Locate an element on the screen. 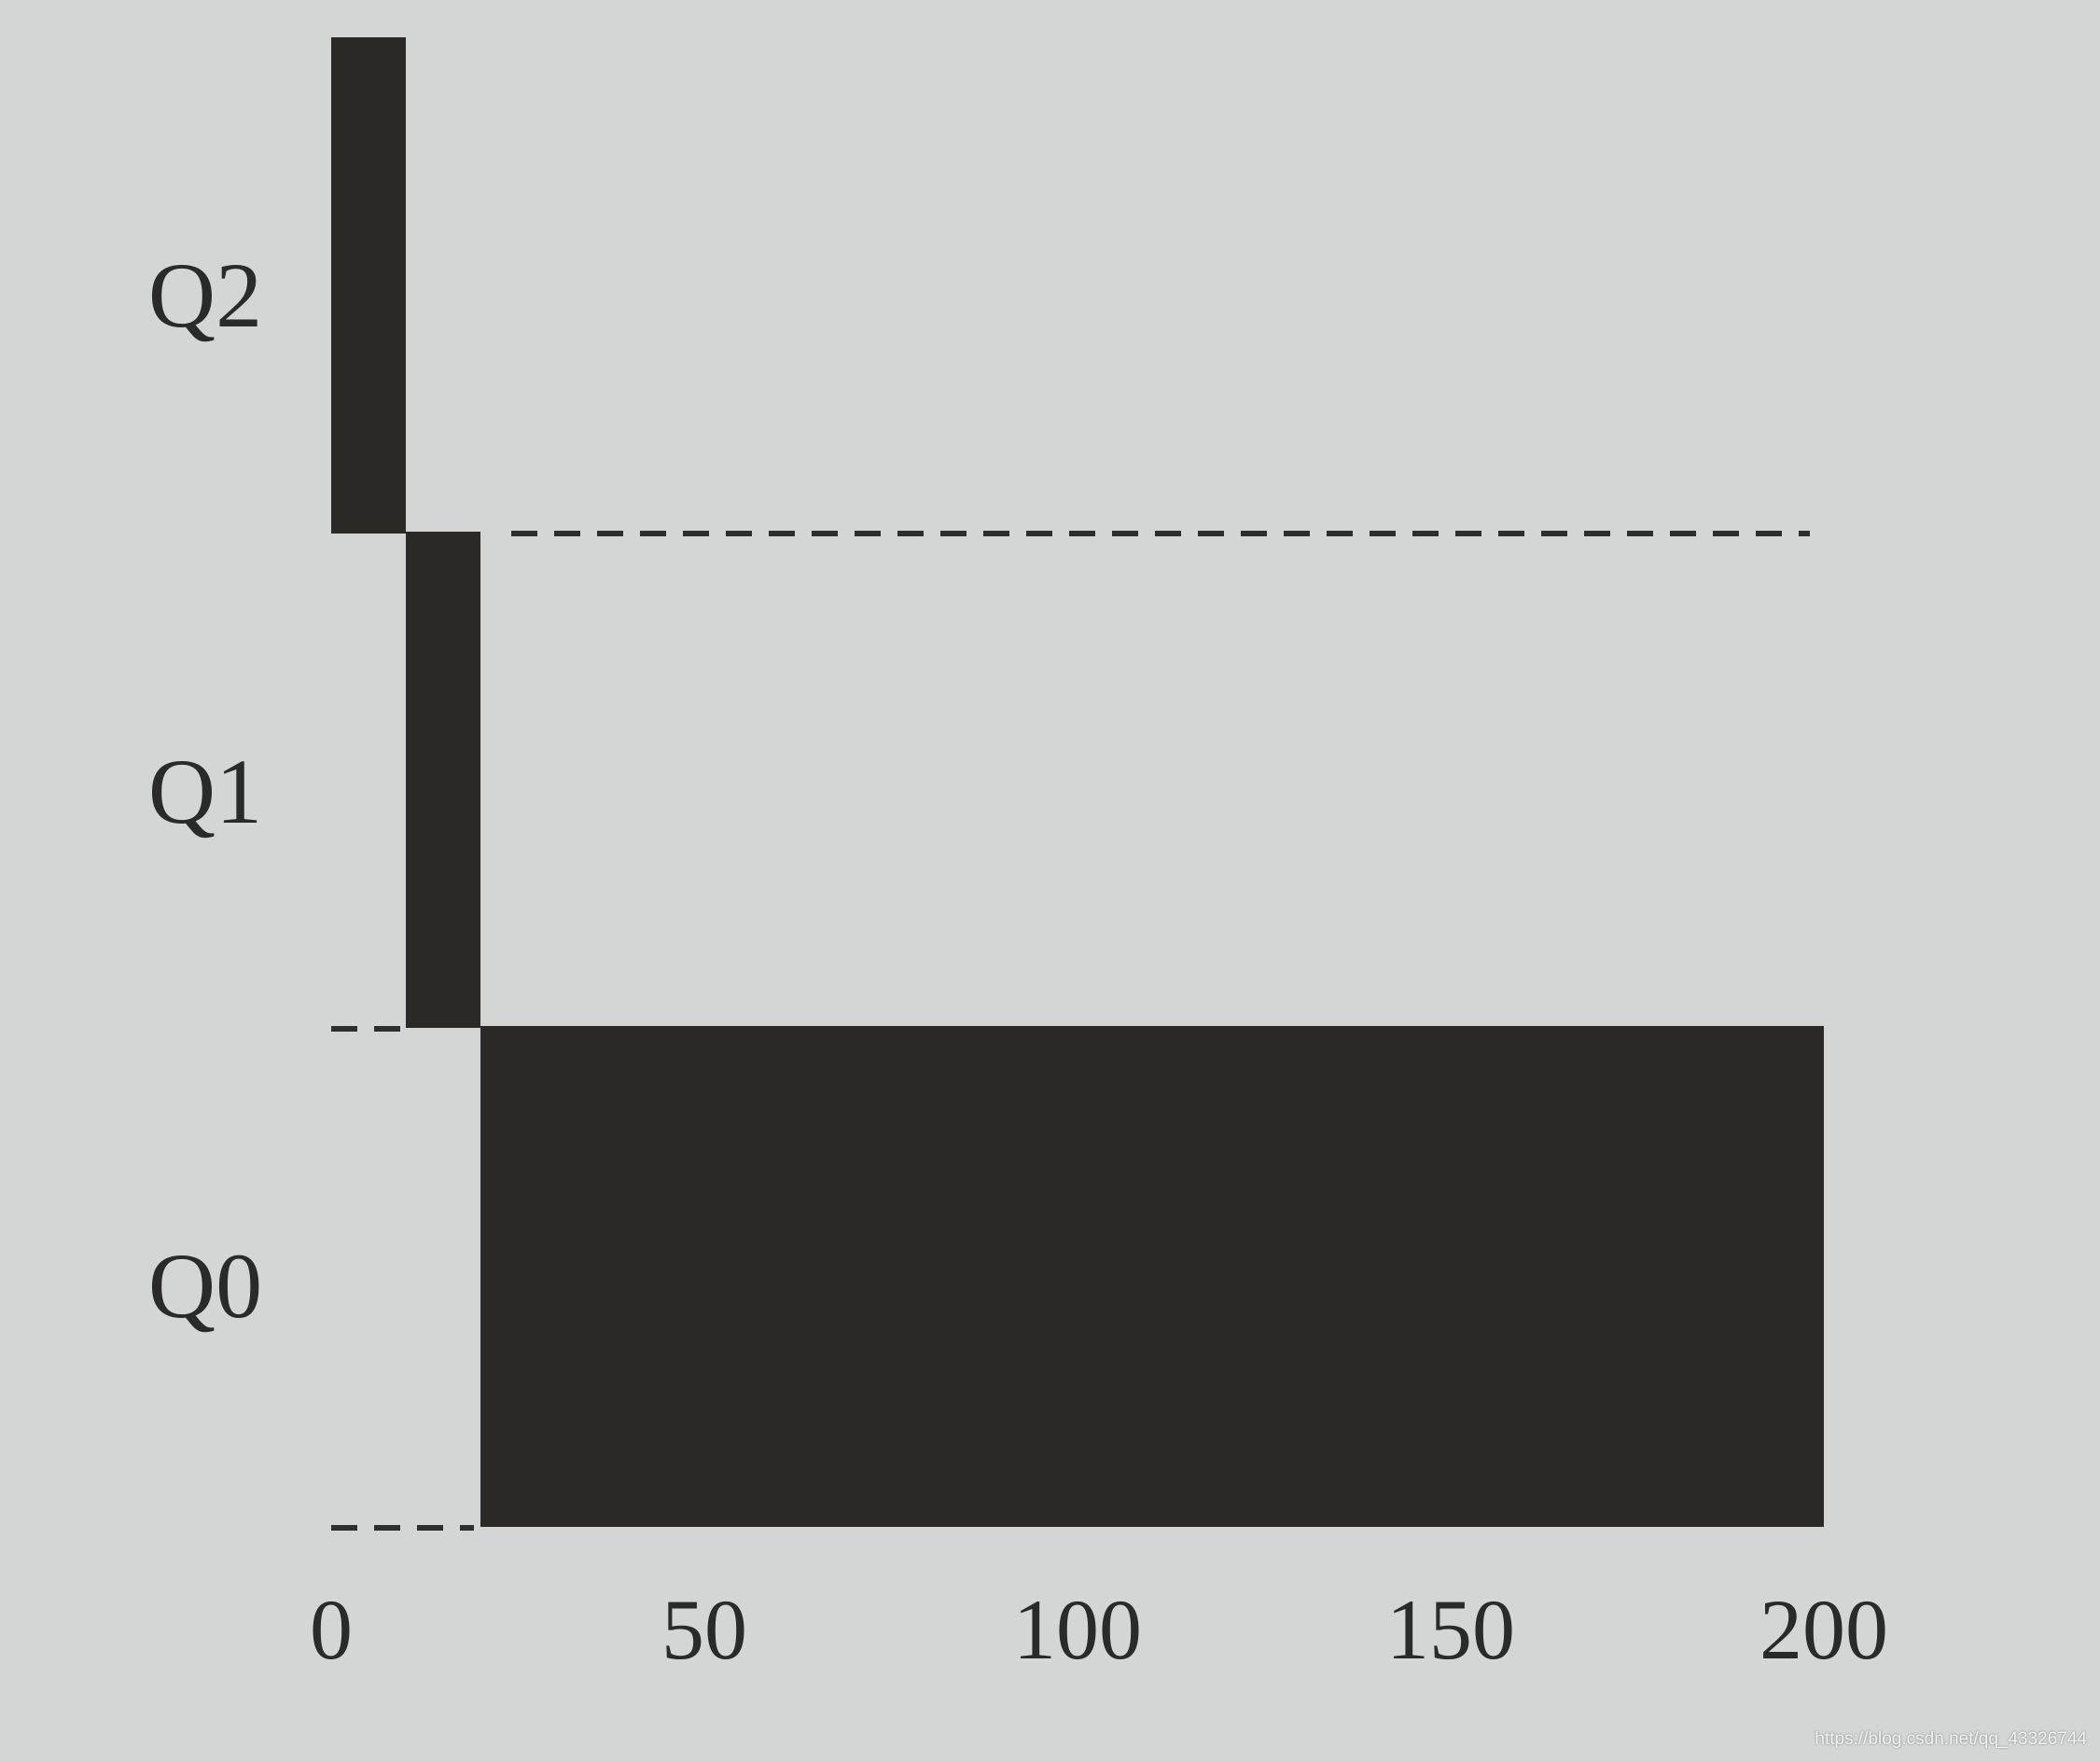 The image size is (2100, 1761). queue-label-q1: Q1 is located at coordinates (205, 791).